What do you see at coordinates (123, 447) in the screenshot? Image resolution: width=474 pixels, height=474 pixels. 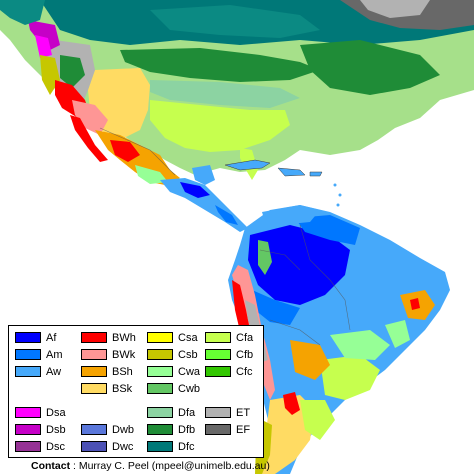 I see `legend-code: Dwc` at bounding box center [123, 447].